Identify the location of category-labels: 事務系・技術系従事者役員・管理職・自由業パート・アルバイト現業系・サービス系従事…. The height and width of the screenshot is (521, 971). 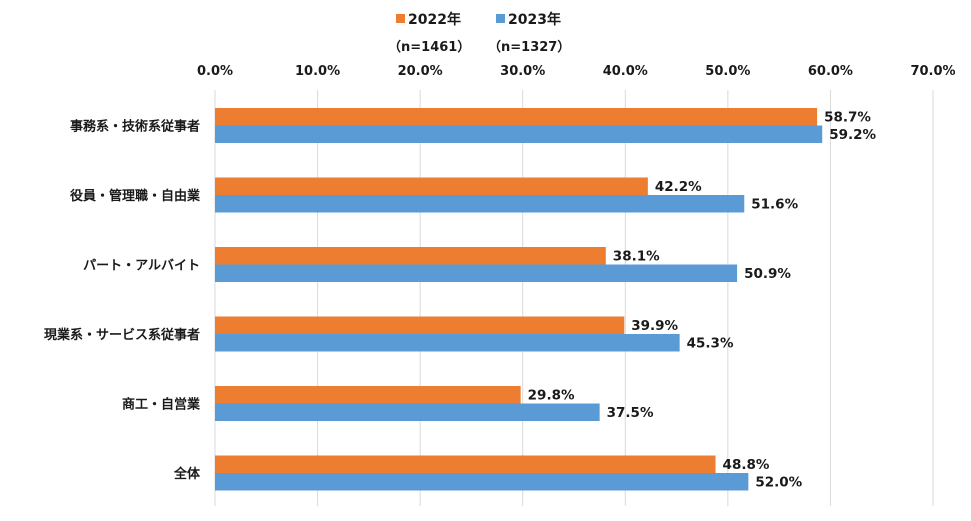
(122, 301).